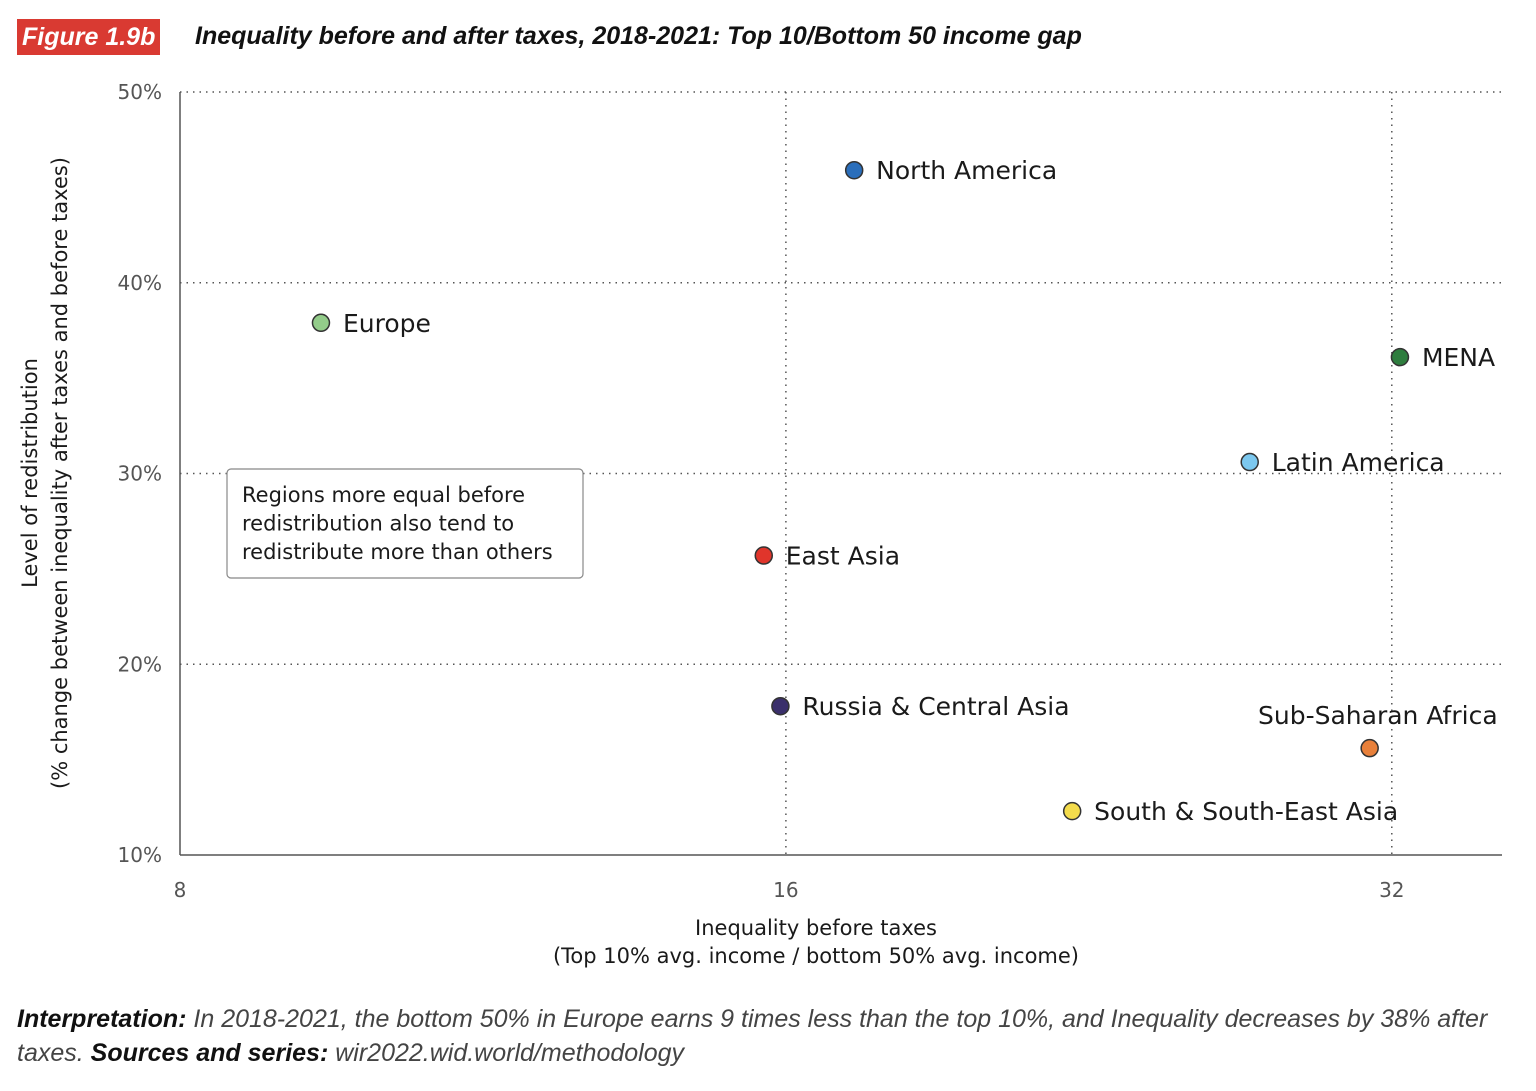  I want to click on point-label: Europe, so click(387, 323).